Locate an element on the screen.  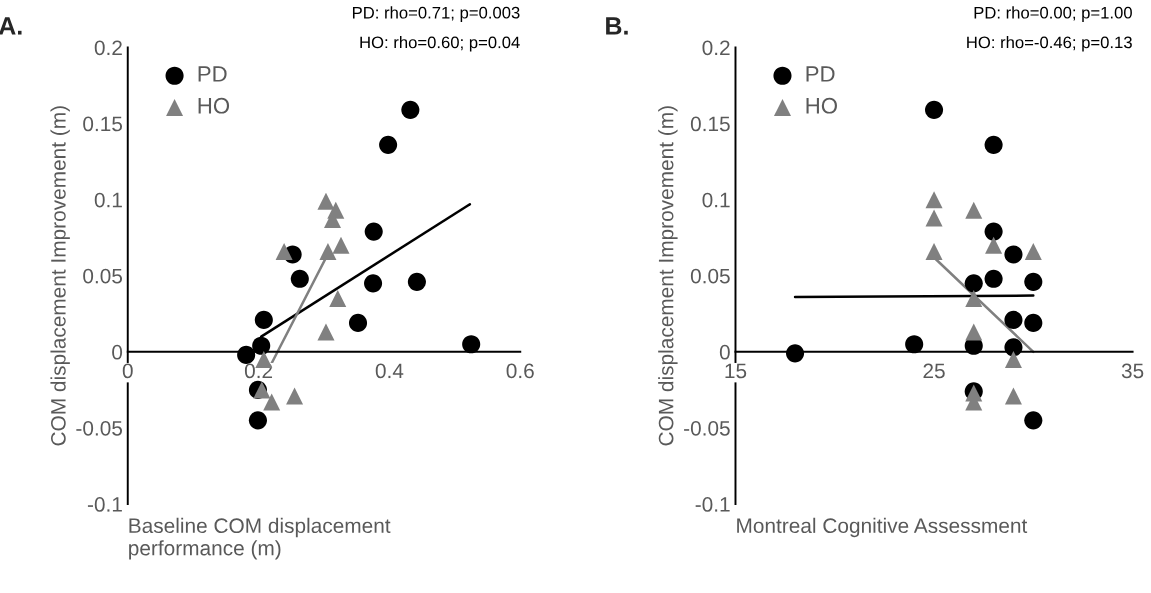
x-tick-label: 0.6 is located at coordinates (520, 371).